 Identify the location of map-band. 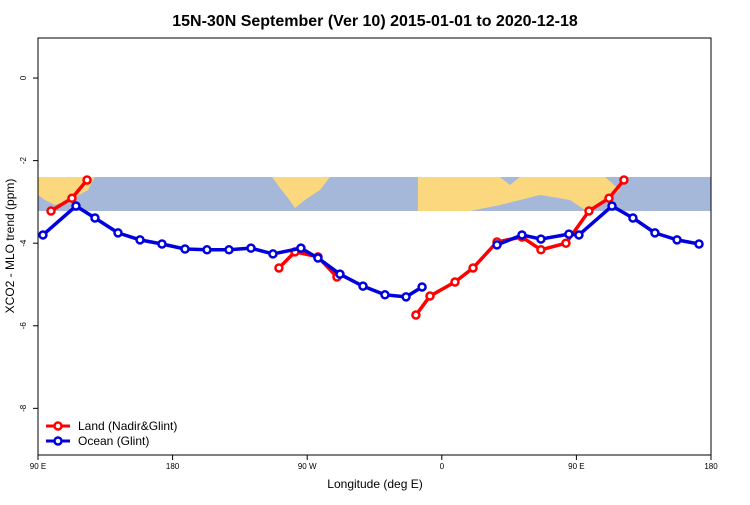
(374, 194).